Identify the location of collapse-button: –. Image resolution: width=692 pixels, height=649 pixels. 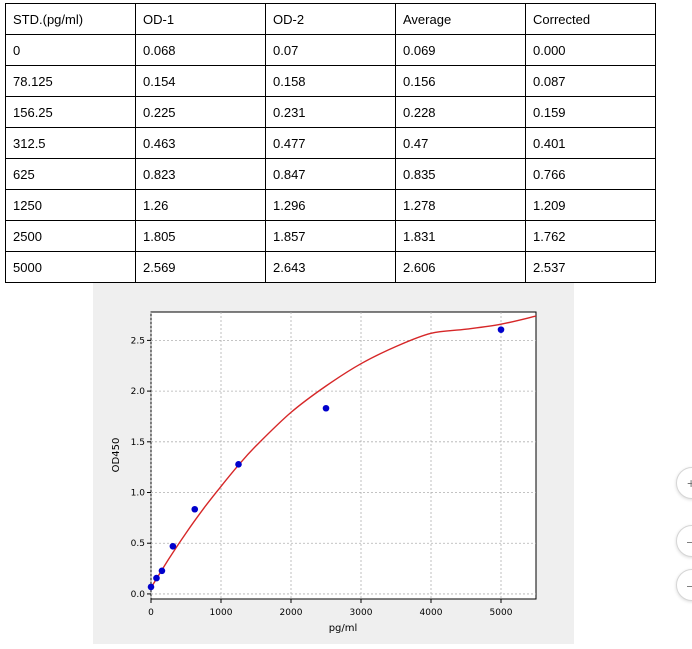
(684, 585).